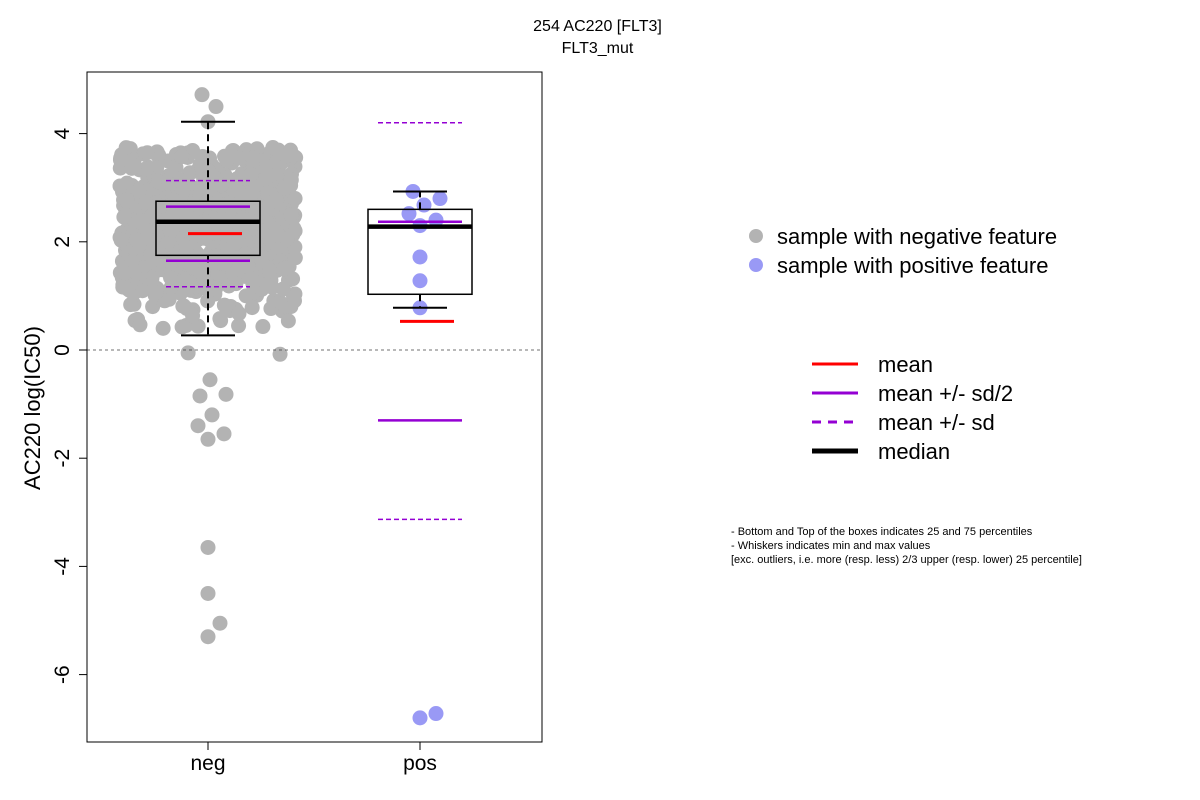  What do you see at coordinates (207, 763) in the screenshot?
I see `x-tick-label: neg` at bounding box center [207, 763].